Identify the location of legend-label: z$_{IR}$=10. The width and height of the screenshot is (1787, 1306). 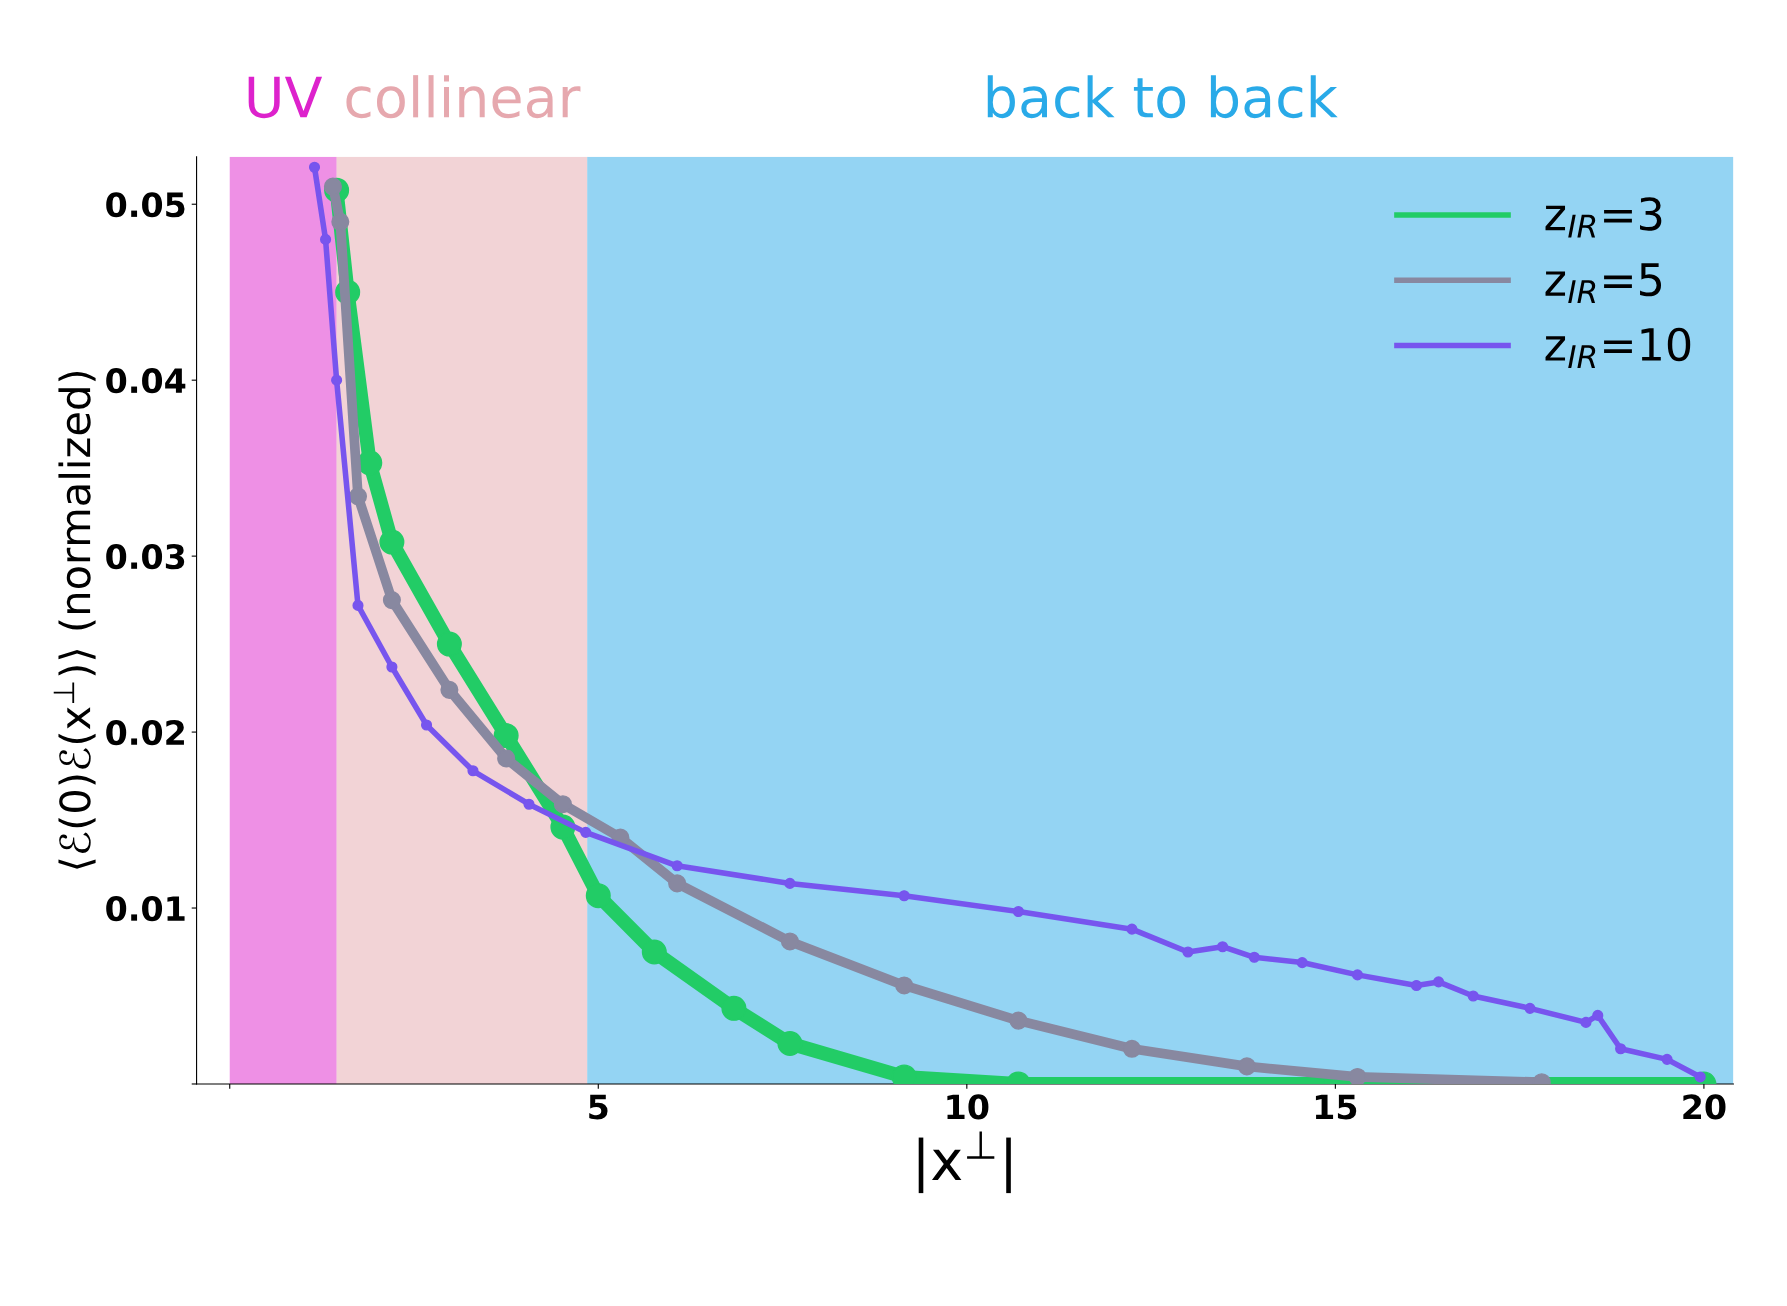
(1618, 347).